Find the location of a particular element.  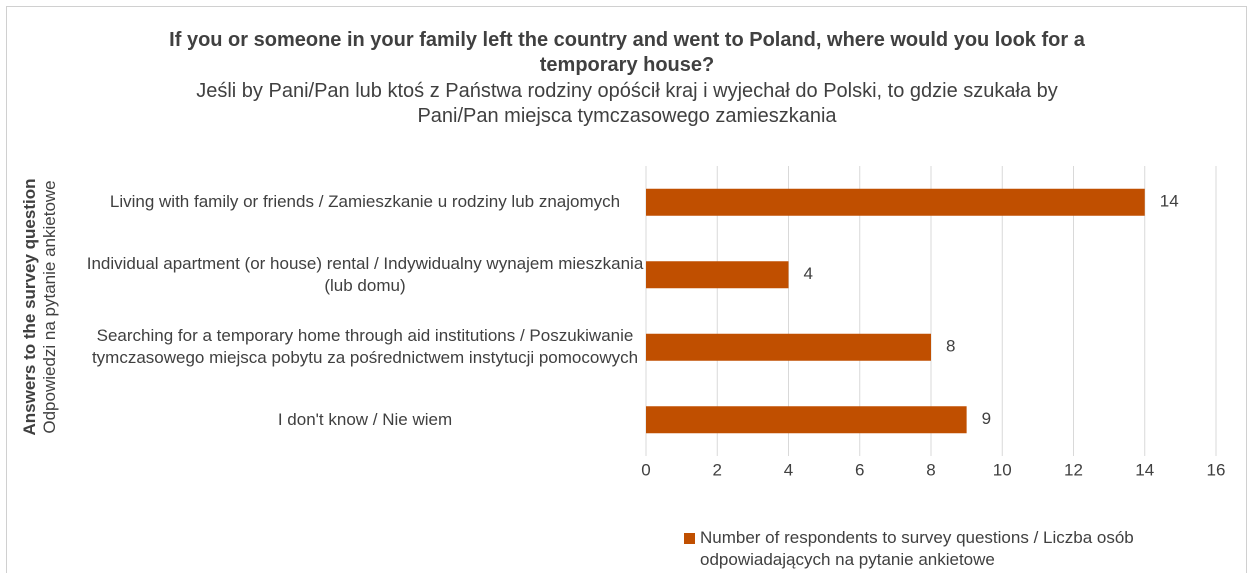

x-tick-label: 0 is located at coordinates (645, 469).